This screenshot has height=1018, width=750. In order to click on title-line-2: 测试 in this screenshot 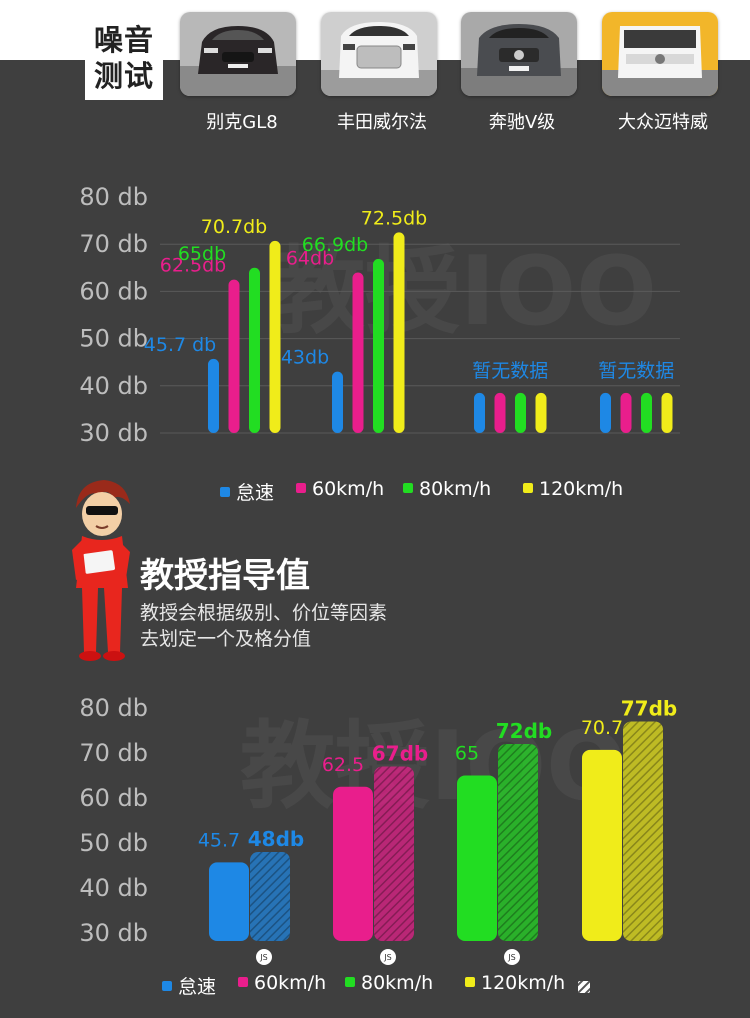, I will do `click(123, 76)`.